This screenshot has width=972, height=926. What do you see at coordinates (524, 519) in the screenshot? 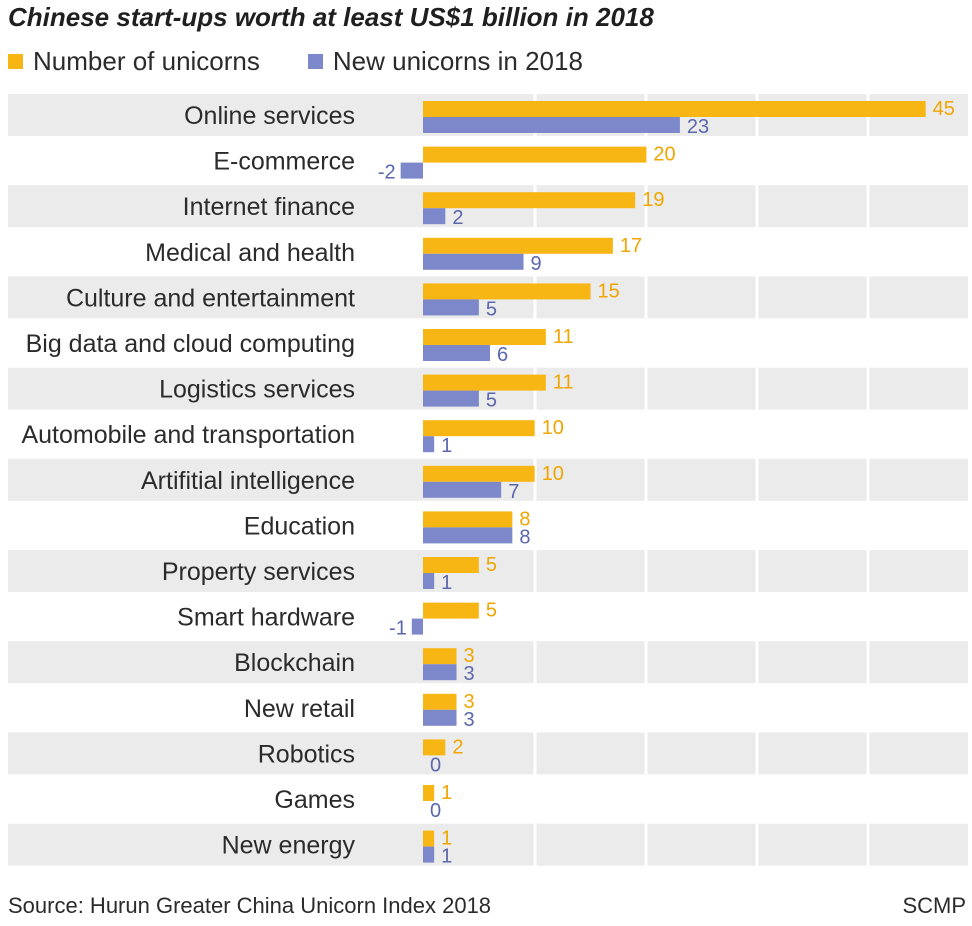
I see `data-label-number-of-unicorns: 8` at bounding box center [524, 519].